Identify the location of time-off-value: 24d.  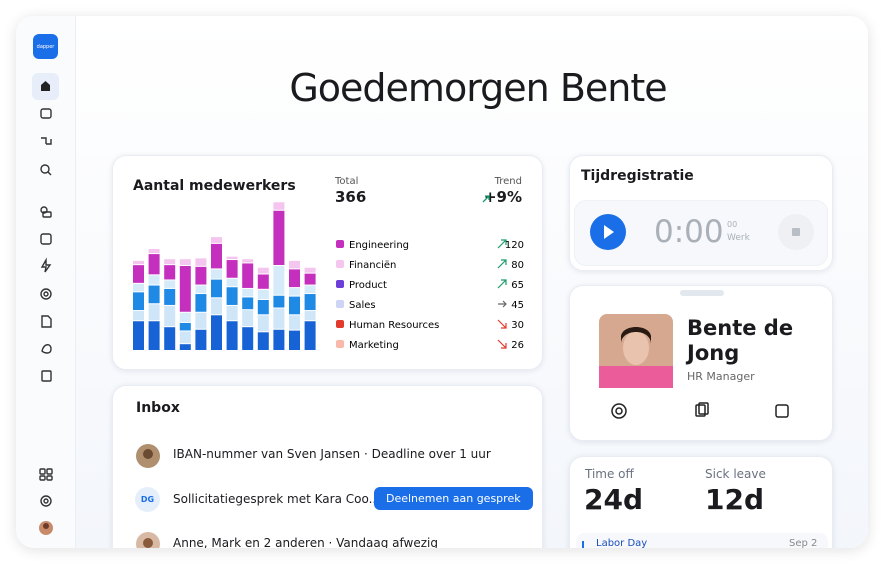
(614, 499).